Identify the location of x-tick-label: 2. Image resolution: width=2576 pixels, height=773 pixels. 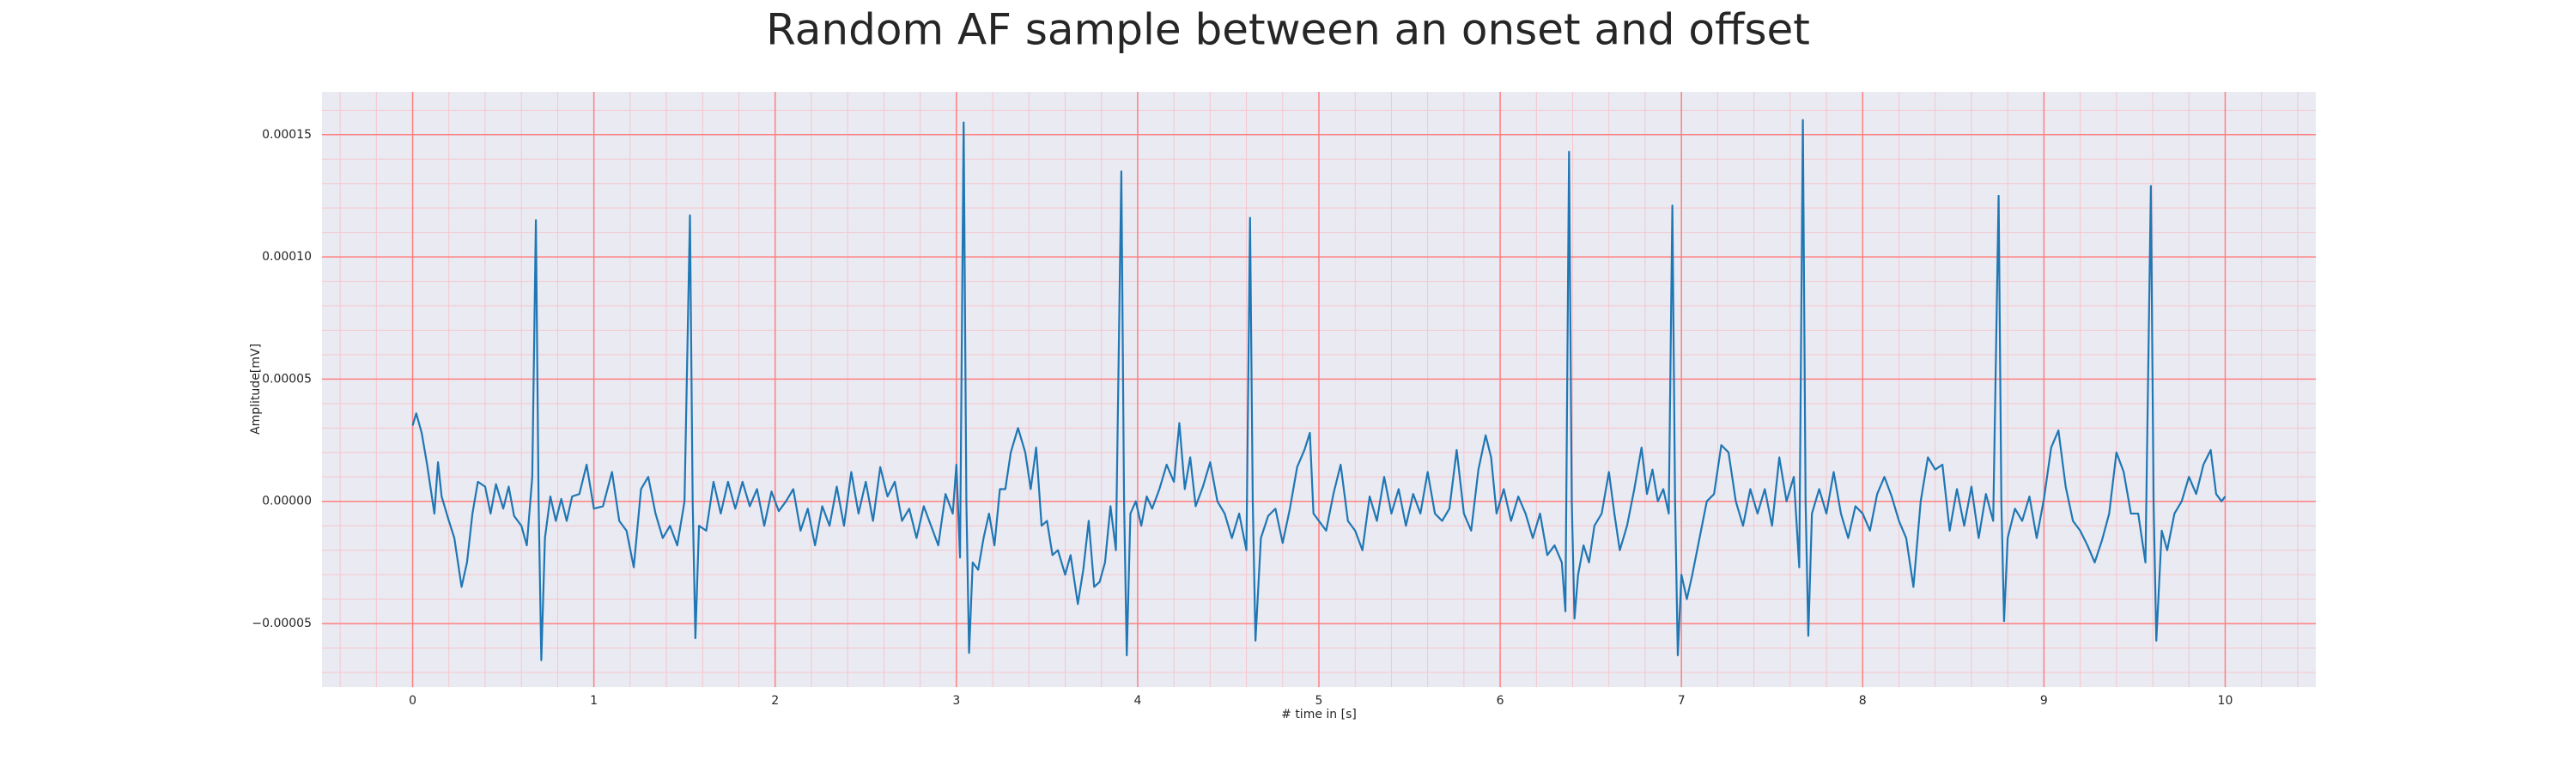
(775, 701).